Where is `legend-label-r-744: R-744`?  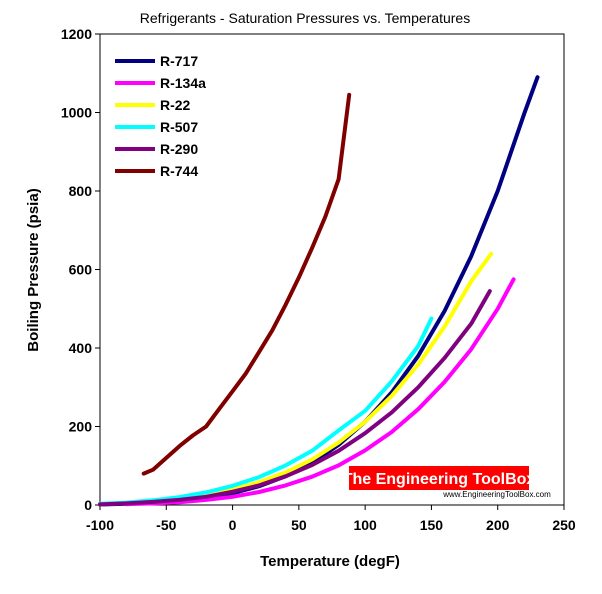
legend-label-r-744: R-744 is located at coordinates (179, 171).